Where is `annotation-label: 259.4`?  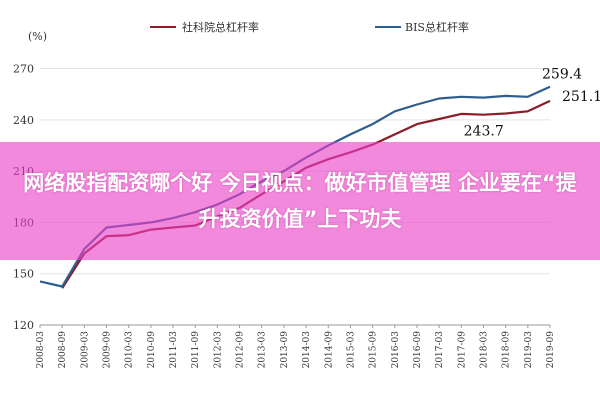
annotation-label: 259.4 is located at coordinates (562, 75).